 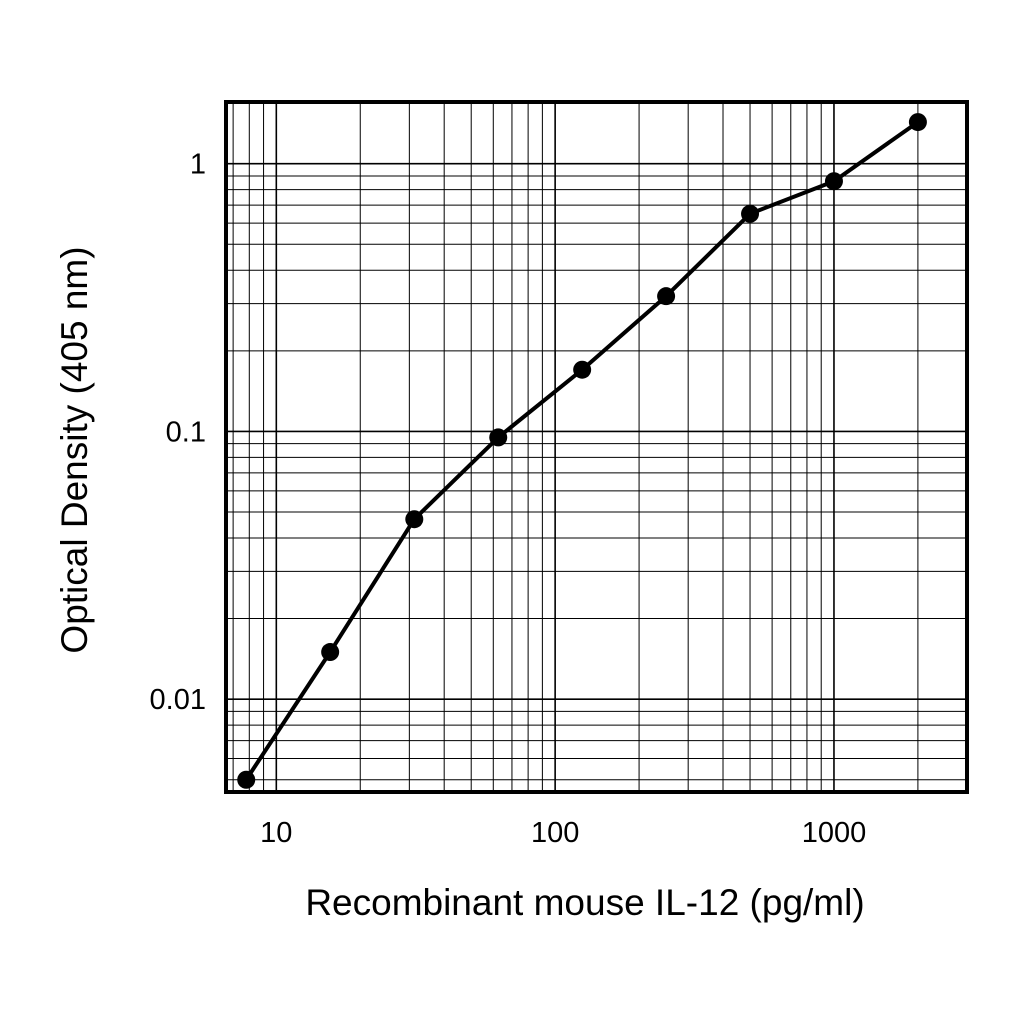 What do you see at coordinates (198, 165) in the screenshot?
I see `y-tick-label: 1` at bounding box center [198, 165].